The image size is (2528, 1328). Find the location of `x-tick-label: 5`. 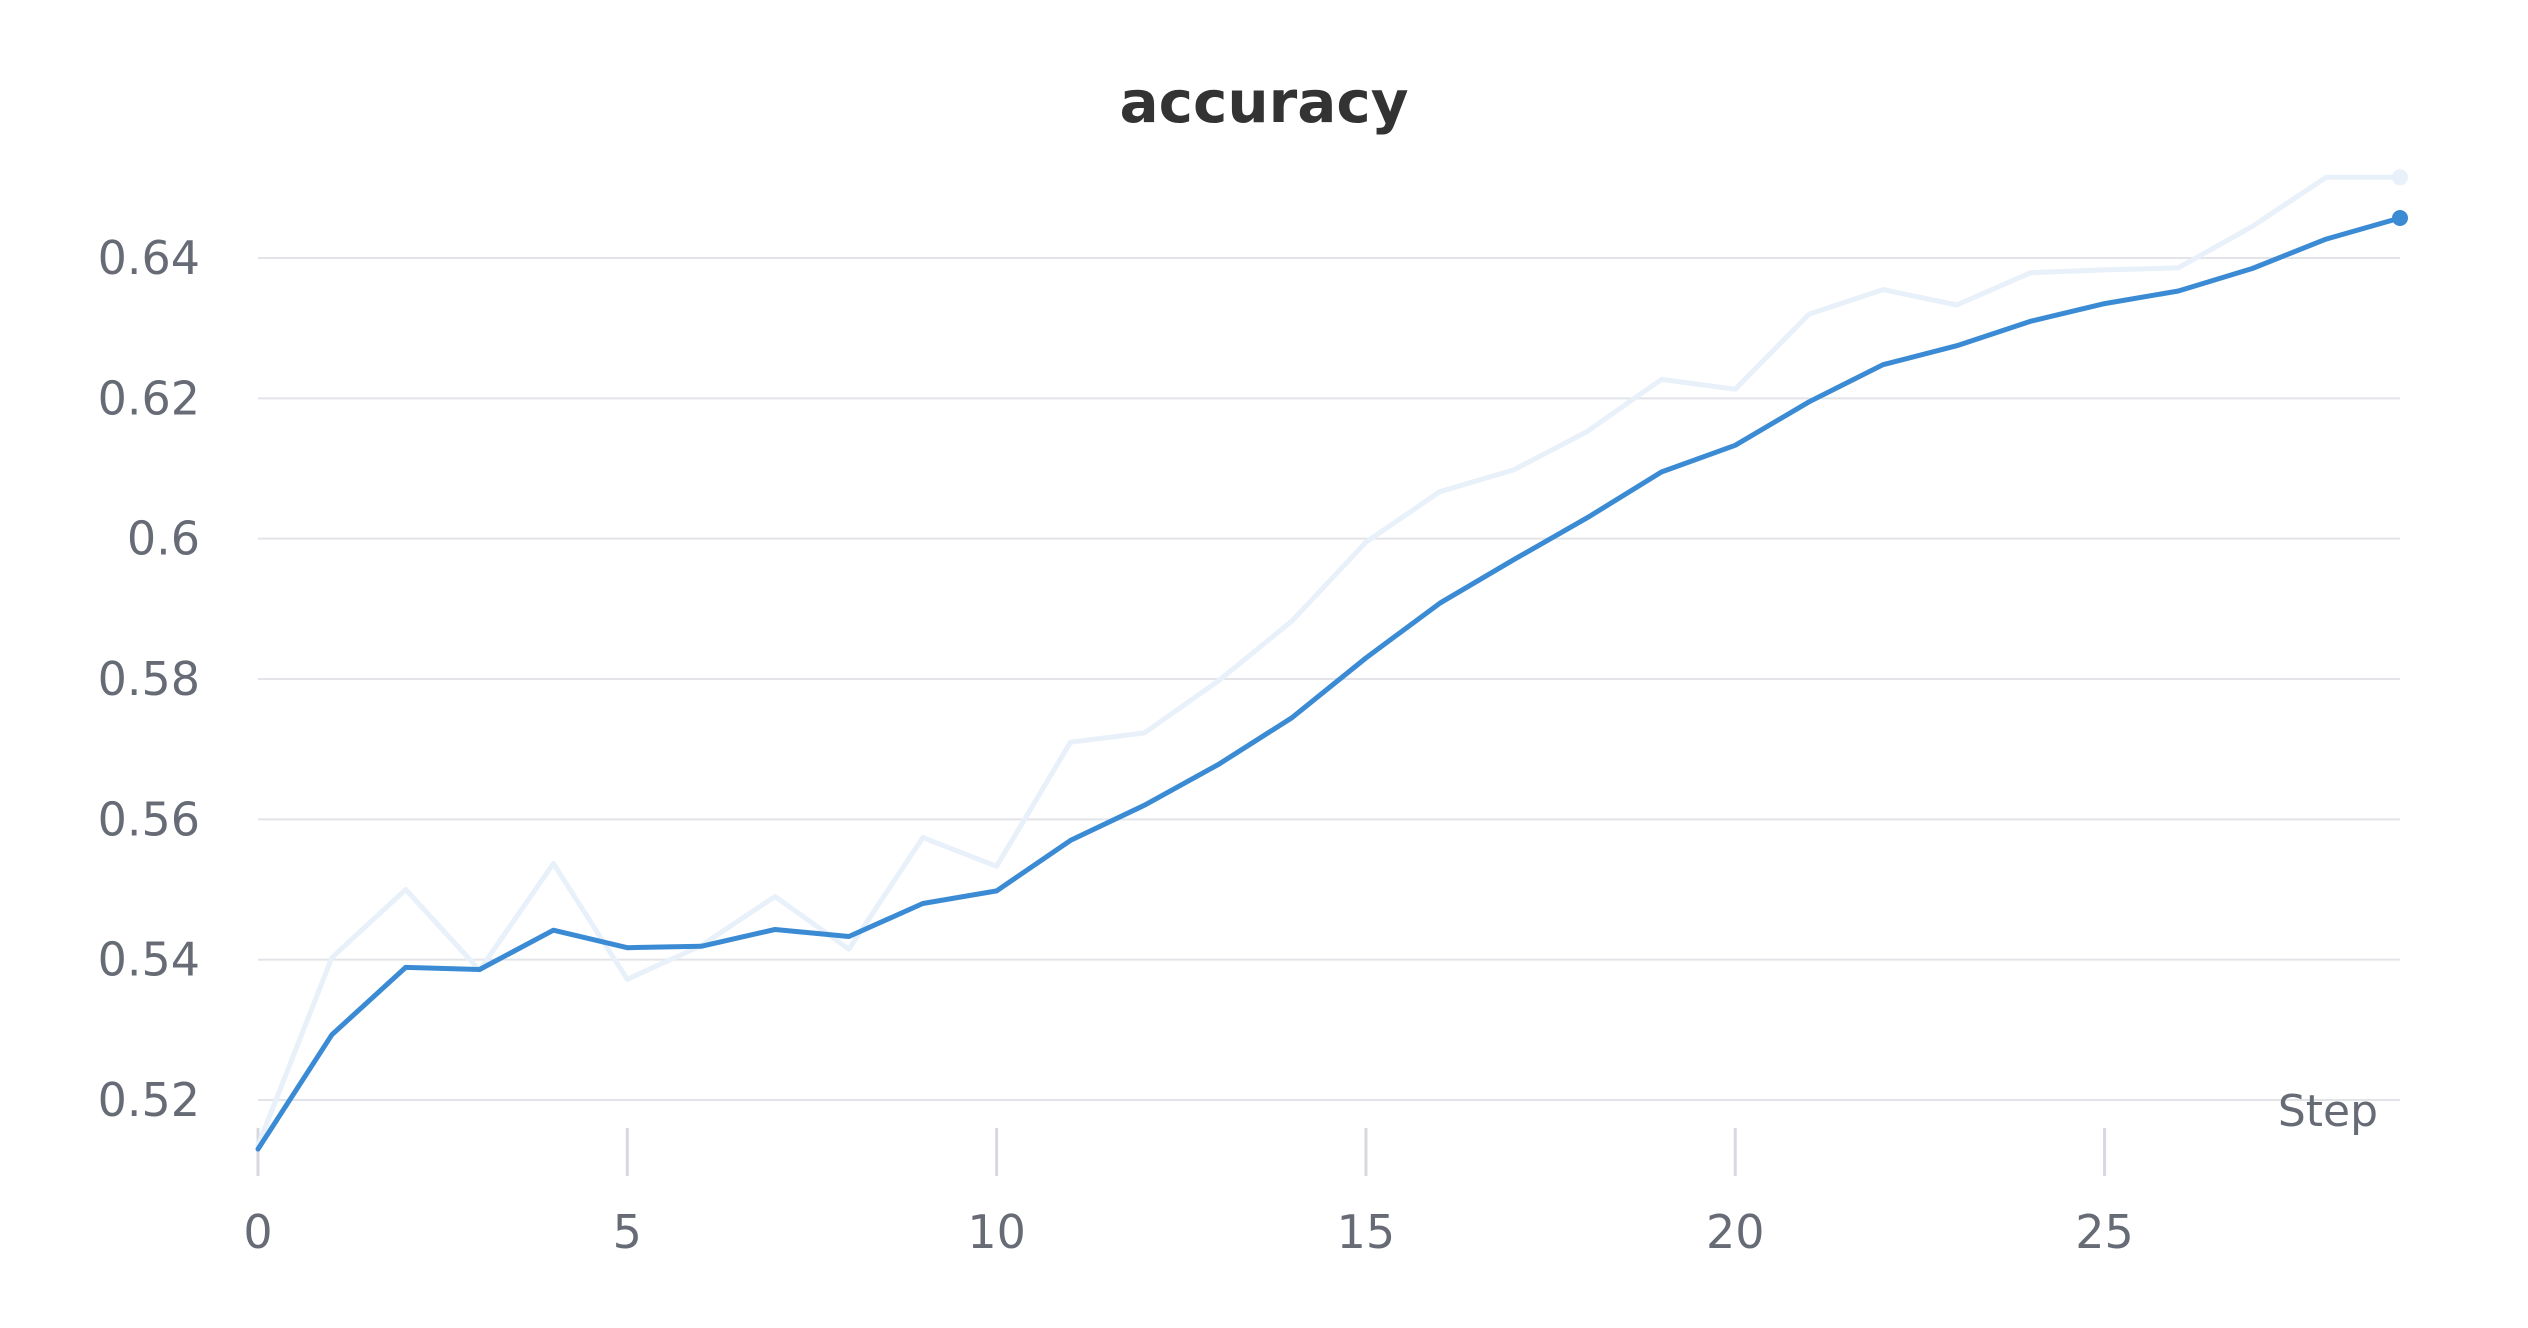

x-tick-label: 5 is located at coordinates (627, 1232).